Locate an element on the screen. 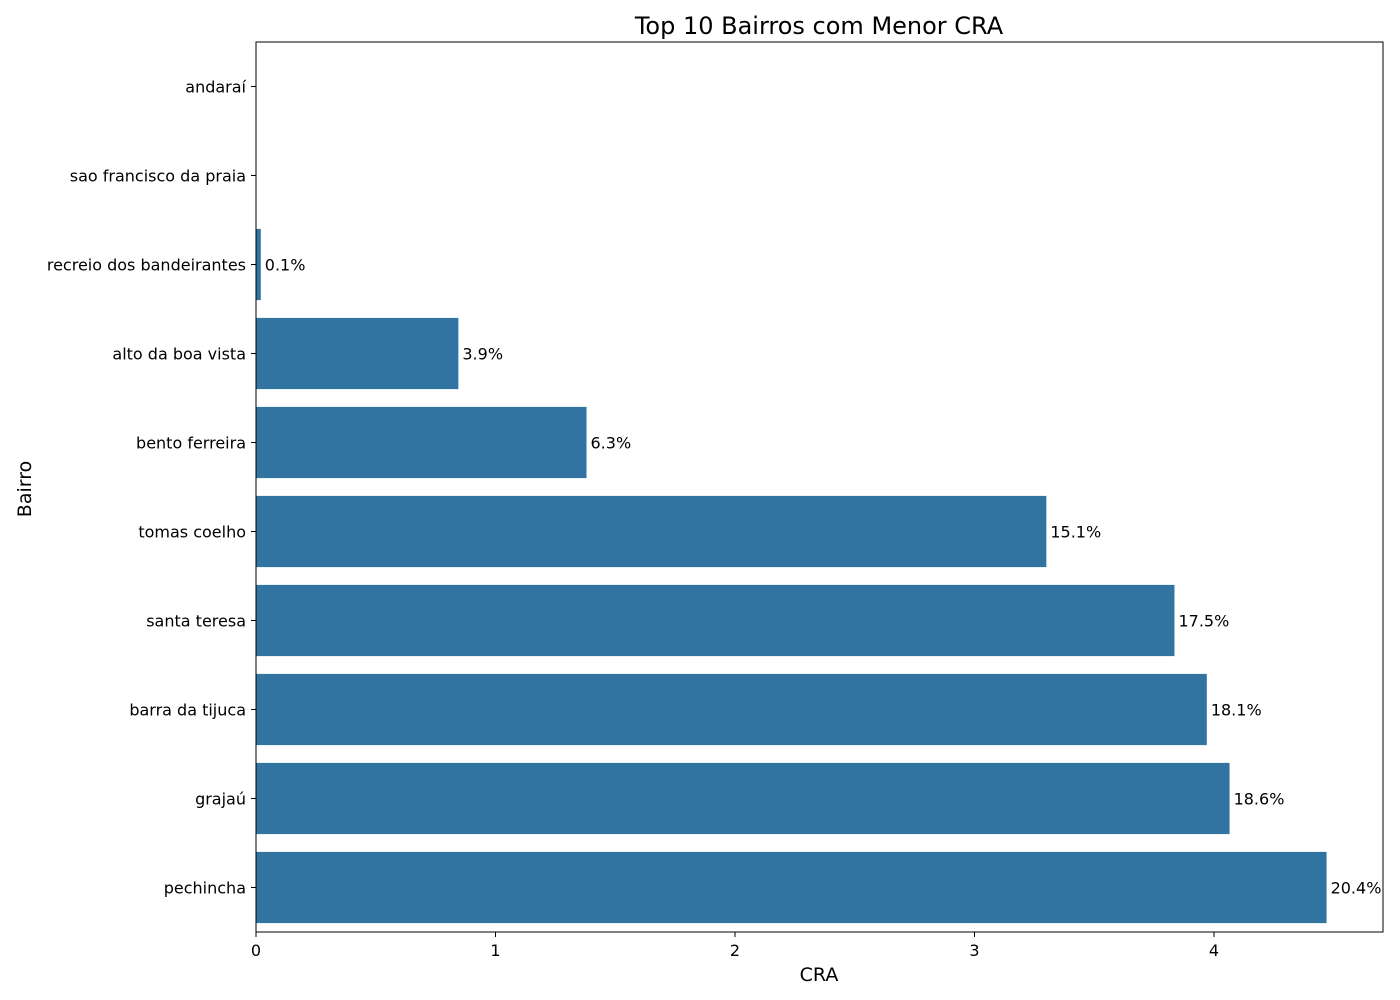  data-label: 15.1% is located at coordinates (1075, 532).